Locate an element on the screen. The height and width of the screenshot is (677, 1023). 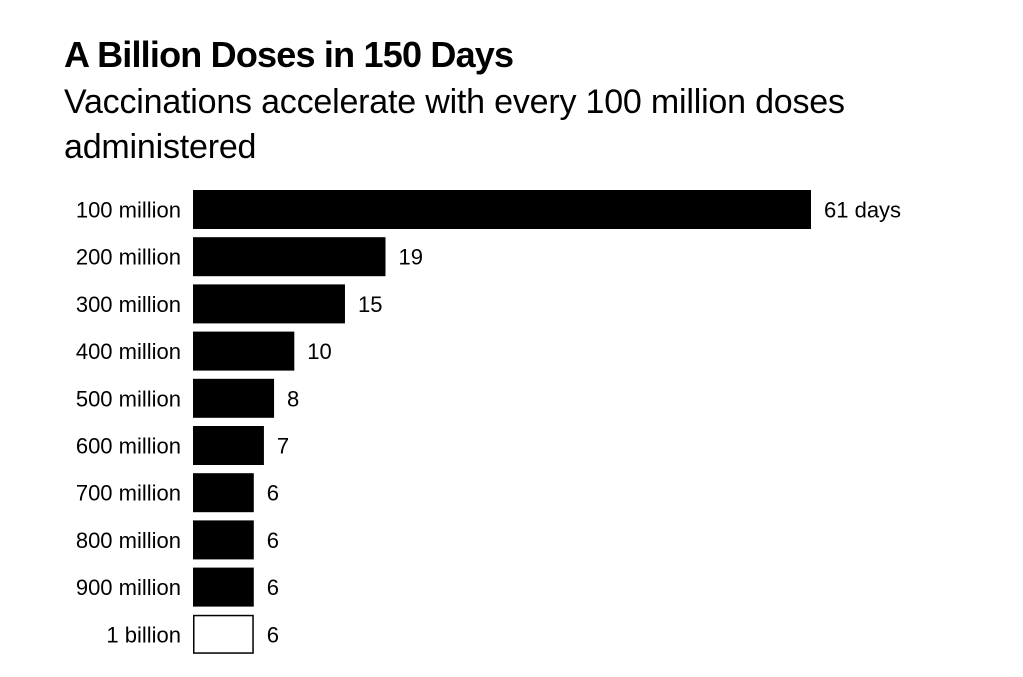
value-label: 7 is located at coordinates (283, 446).